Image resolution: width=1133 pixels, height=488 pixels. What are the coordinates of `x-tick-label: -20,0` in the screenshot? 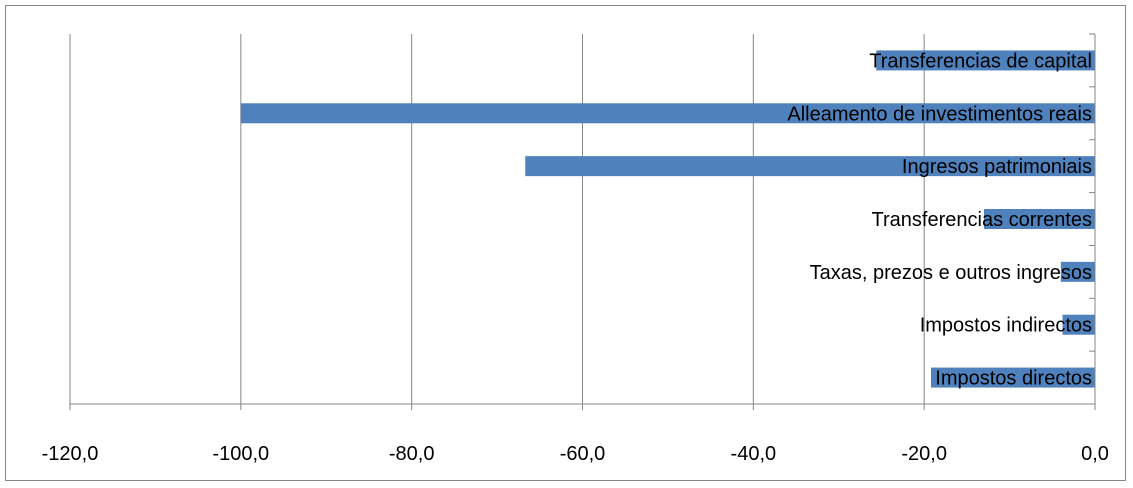 It's located at (924, 454).